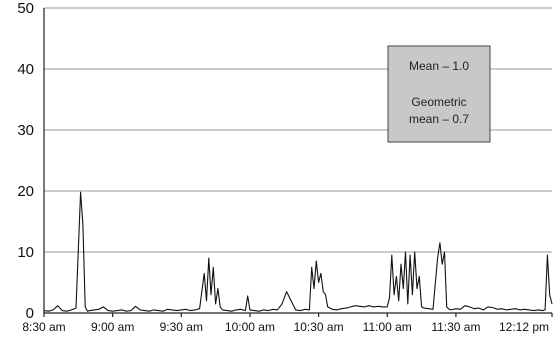 This screenshot has height=344, width=557. Describe the element at coordinates (250, 327) in the screenshot. I see `x-tick-label: 10:00 am` at that location.